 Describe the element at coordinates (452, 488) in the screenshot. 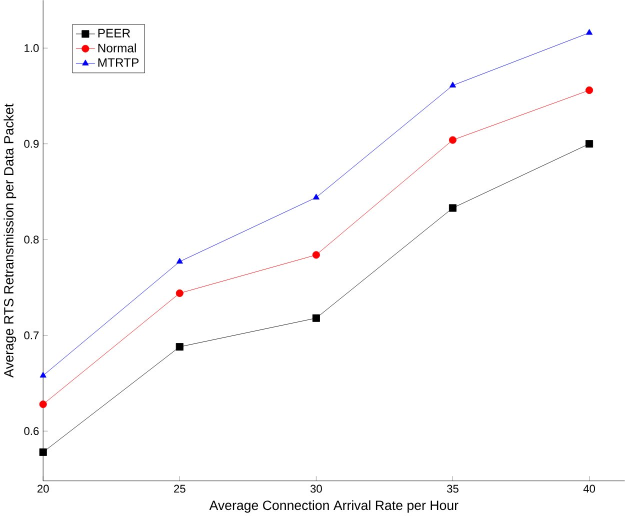

I see `x-tick-label: 35` at that location.